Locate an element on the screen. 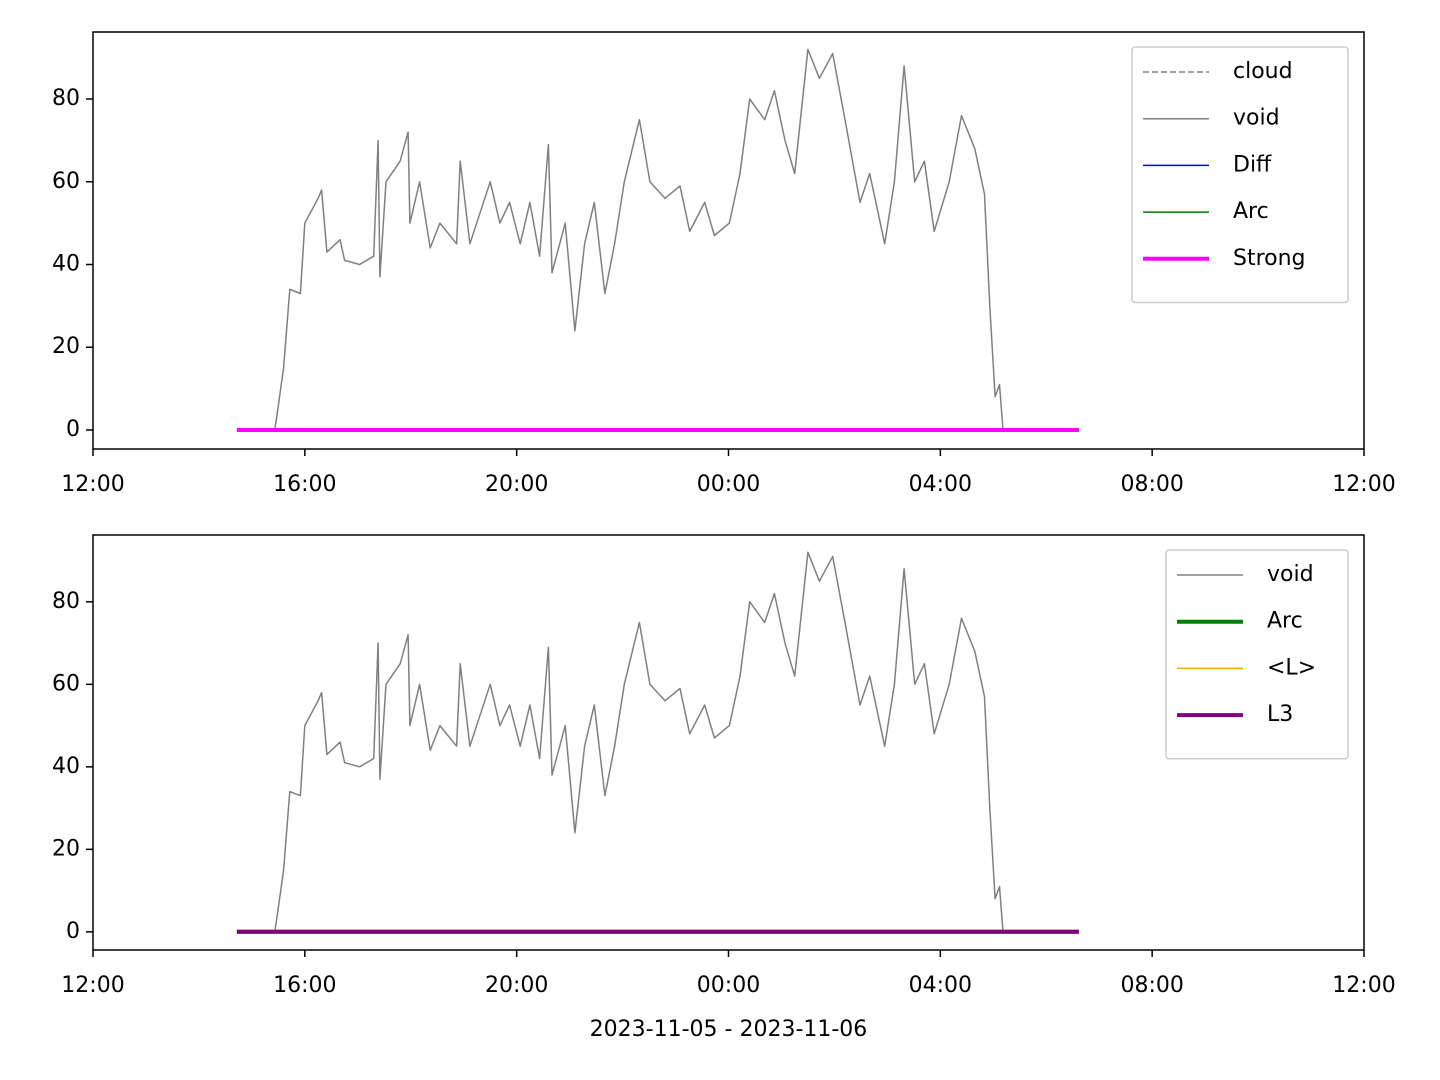  legend-label: cloud is located at coordinates (1263, 71).